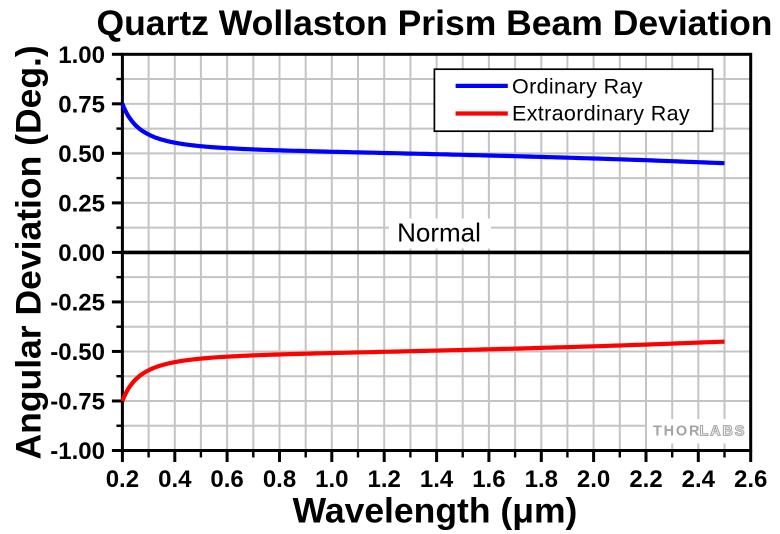 This screenshot has width=780, height=534. Describe the element at coordinates (81, 104) in the screenshot. I see `svg-text: 0.75` at that location.